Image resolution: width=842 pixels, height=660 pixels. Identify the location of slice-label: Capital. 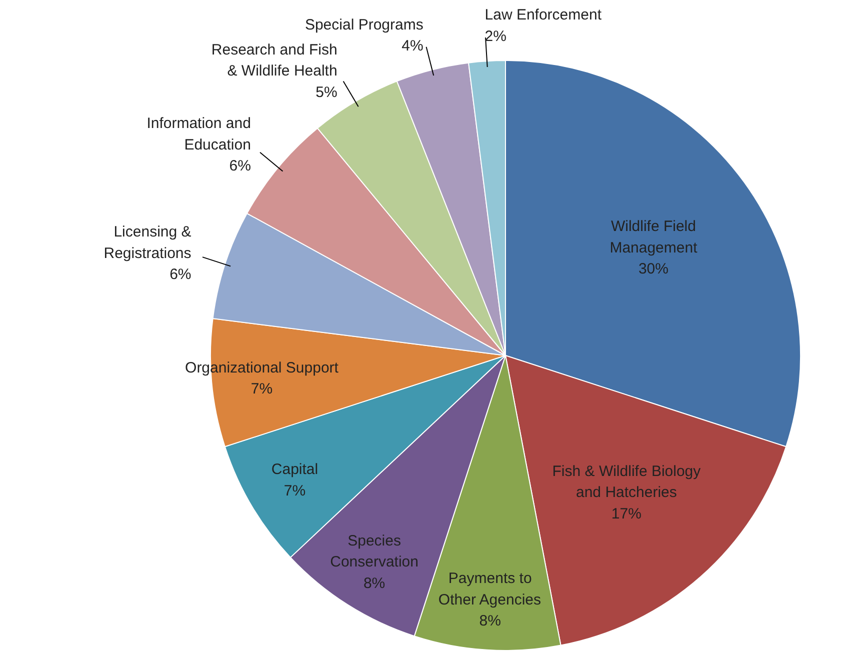
(294, 469).